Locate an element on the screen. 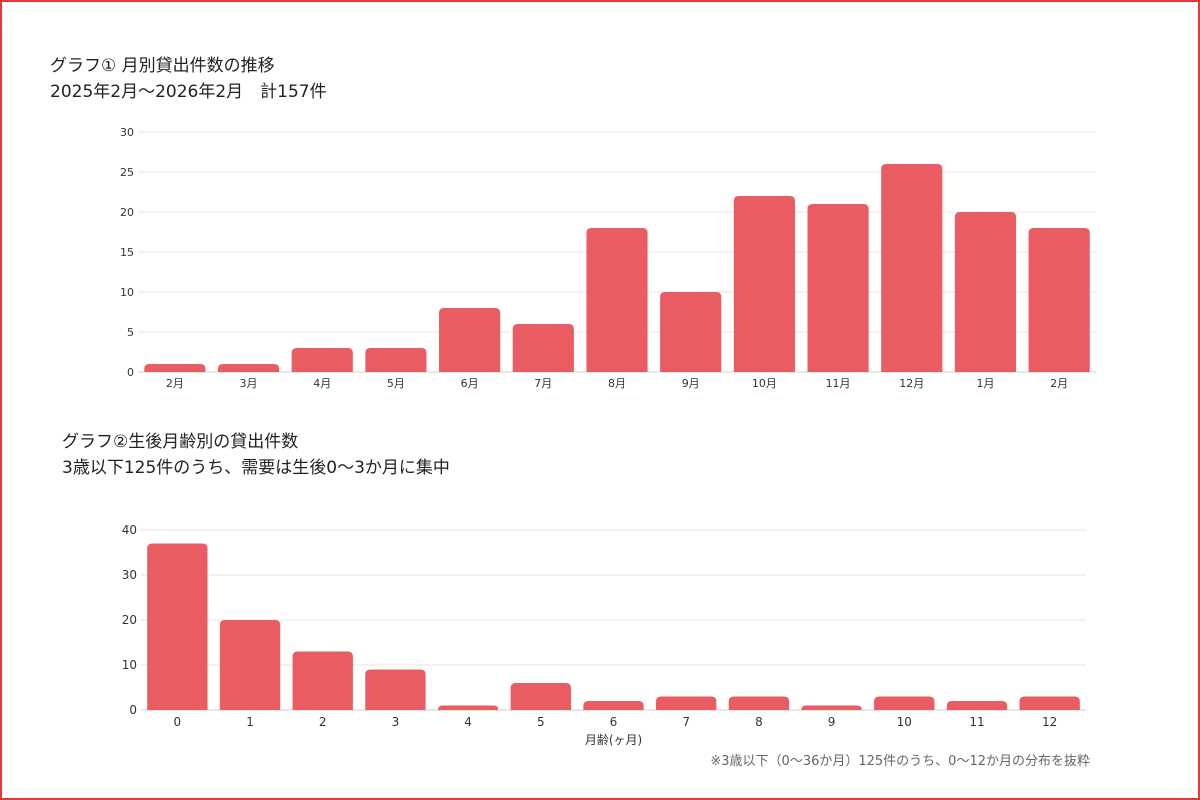  chart1-x-tick-label: 1月 is located at coordinates (985, 383).